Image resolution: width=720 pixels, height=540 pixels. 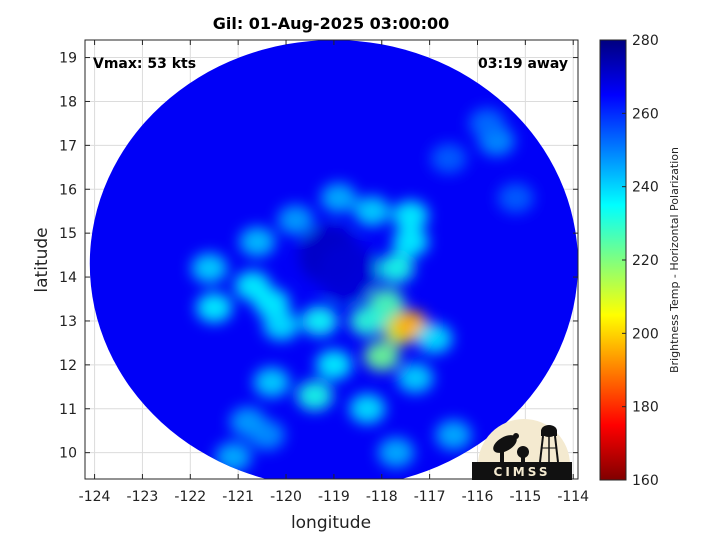 I want to click on y-tick-label: 15, so click(x=68, y=234).